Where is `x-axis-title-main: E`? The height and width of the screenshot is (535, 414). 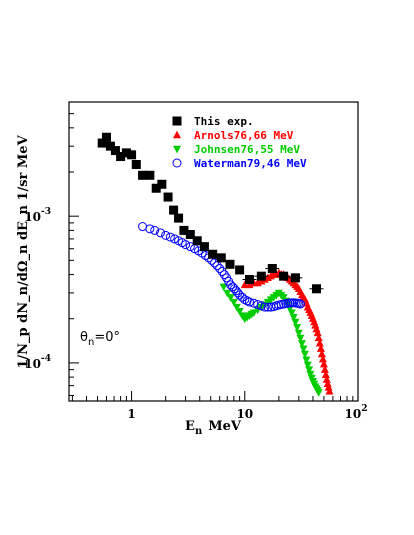 x-axis-title-main: E is located at coordinates (190, 426).